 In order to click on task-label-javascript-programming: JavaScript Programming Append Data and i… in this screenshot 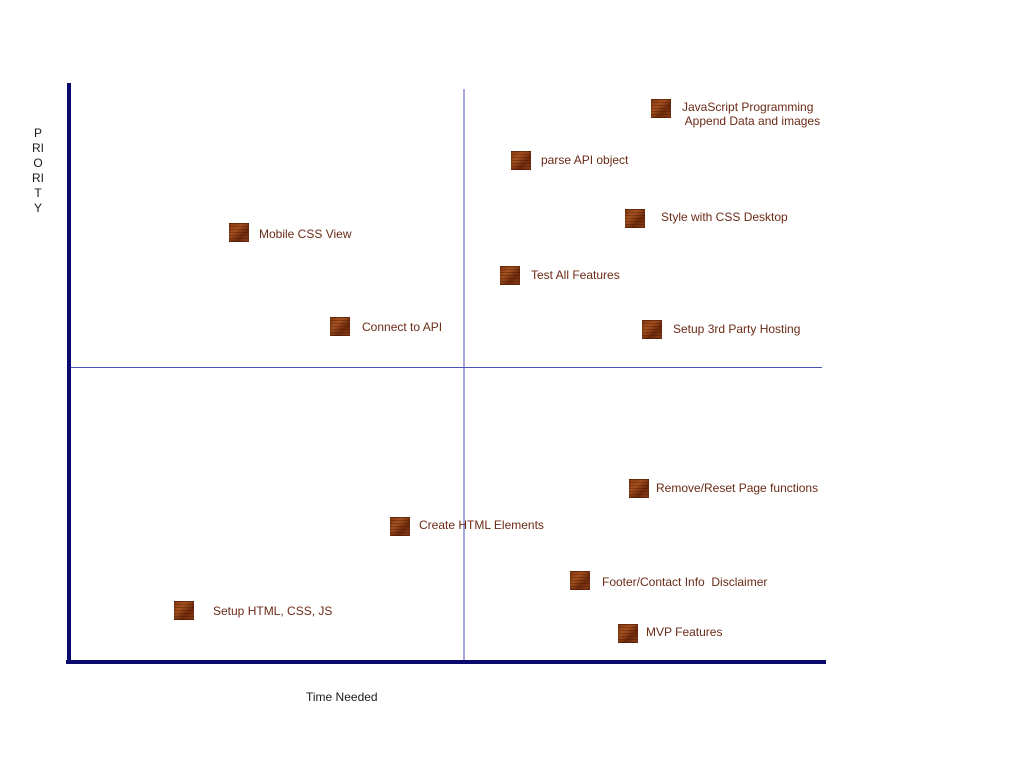, I will do `click(751, 114)`.